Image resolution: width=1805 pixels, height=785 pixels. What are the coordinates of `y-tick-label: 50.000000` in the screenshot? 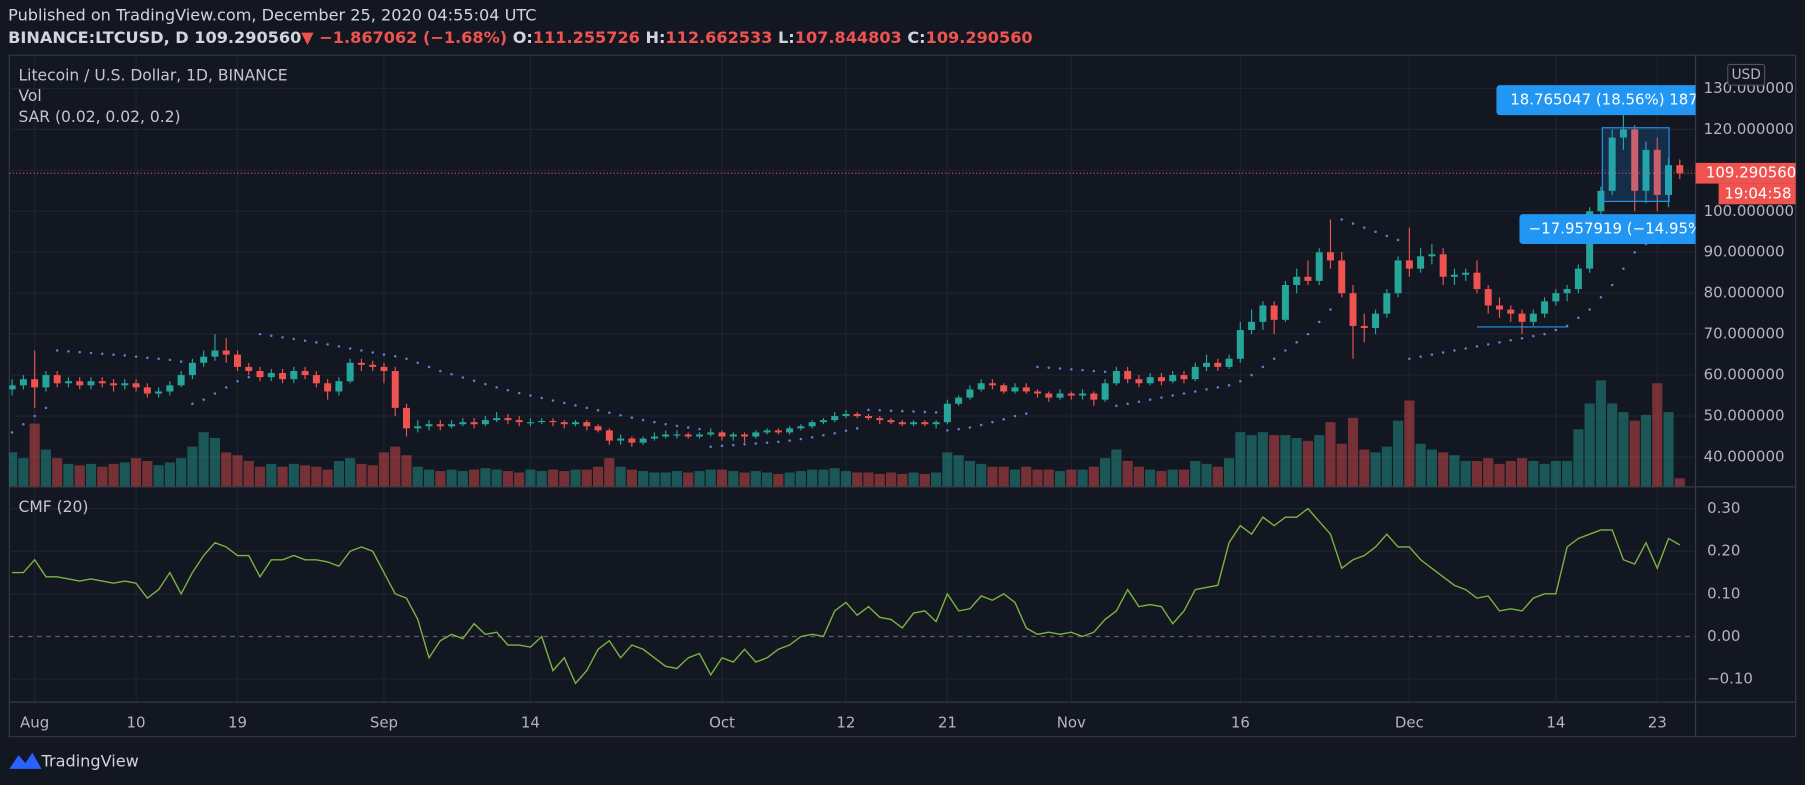 It's located at (1744, 416).